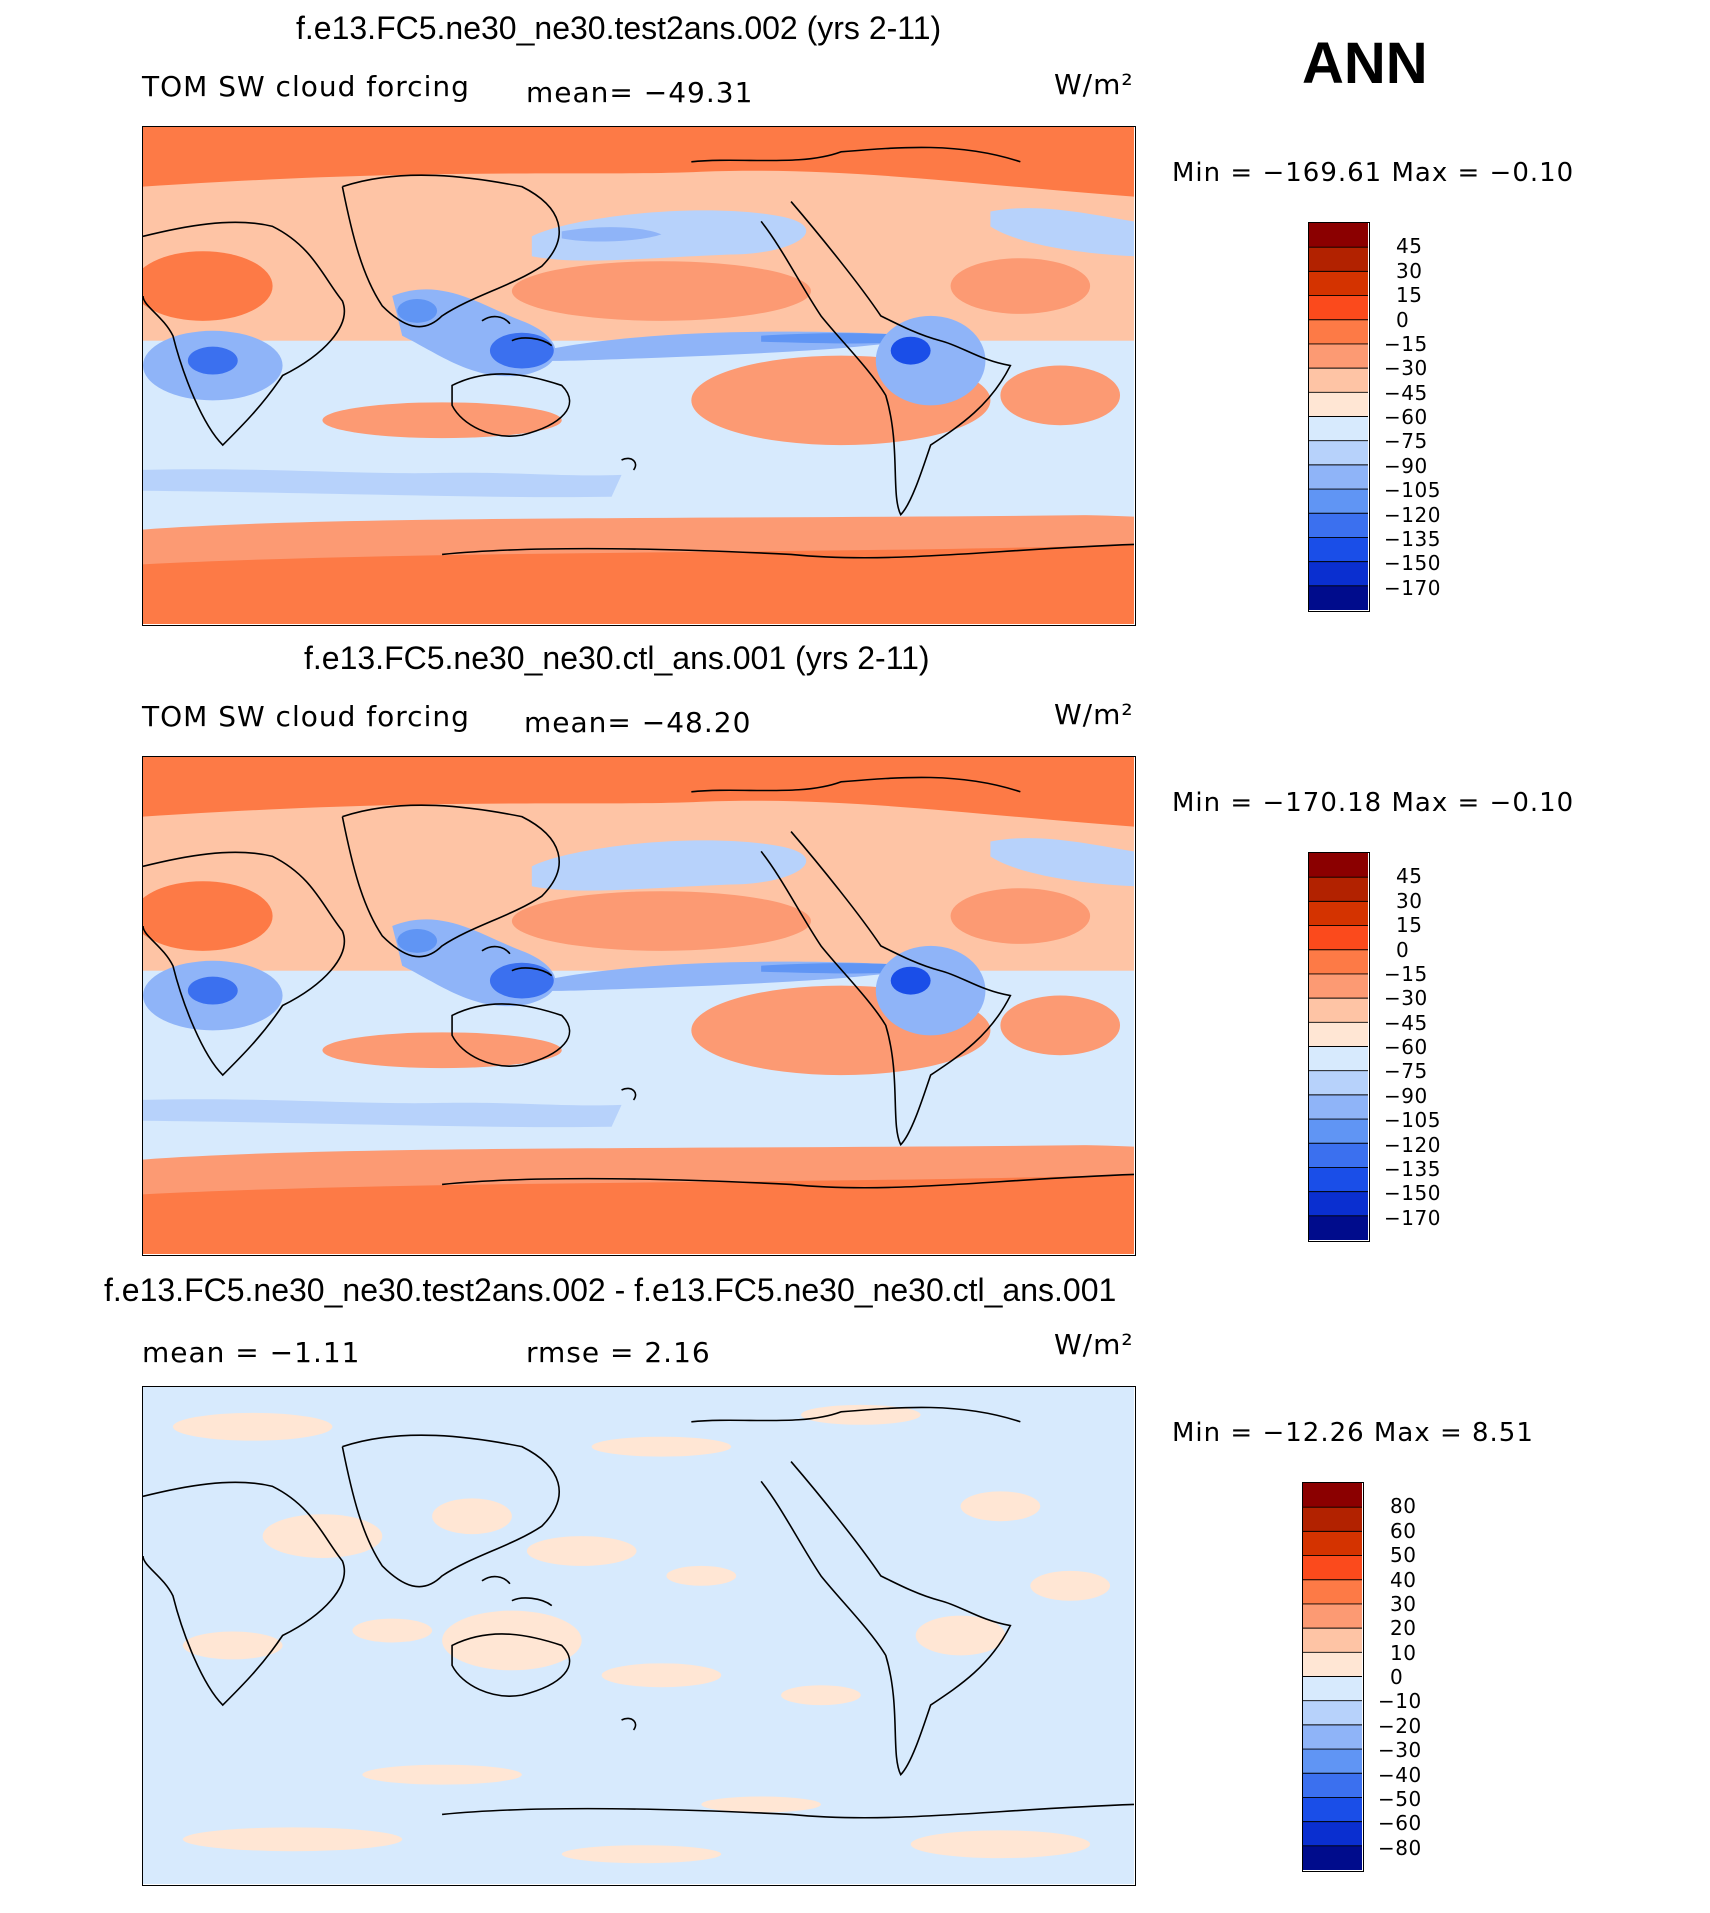 The width and height of the screenshot is (1710, 1913). Describe the element at coordinates (1400, 1701) in the screenshot. I see `colorbar-tick-label: −10` at that location.